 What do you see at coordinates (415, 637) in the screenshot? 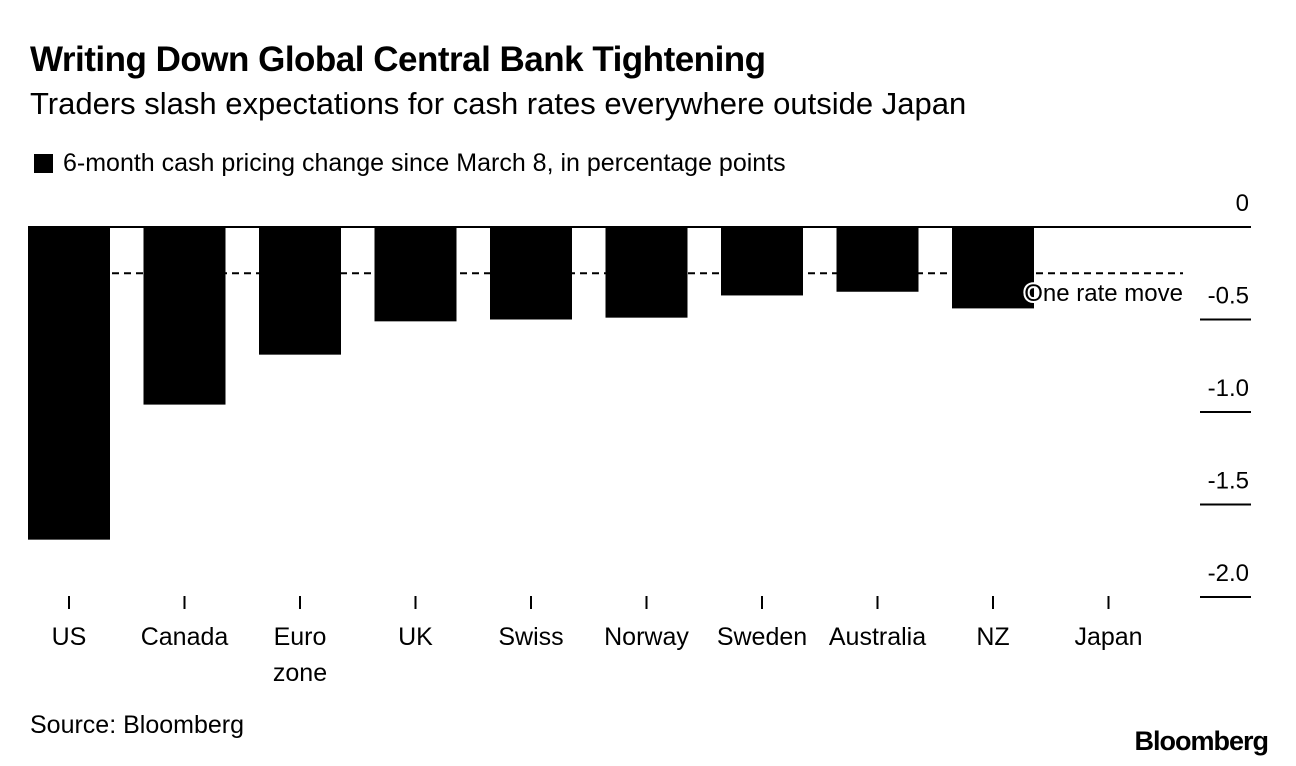
I see `x-tick-label: UK` at bounding box center [415, 637].